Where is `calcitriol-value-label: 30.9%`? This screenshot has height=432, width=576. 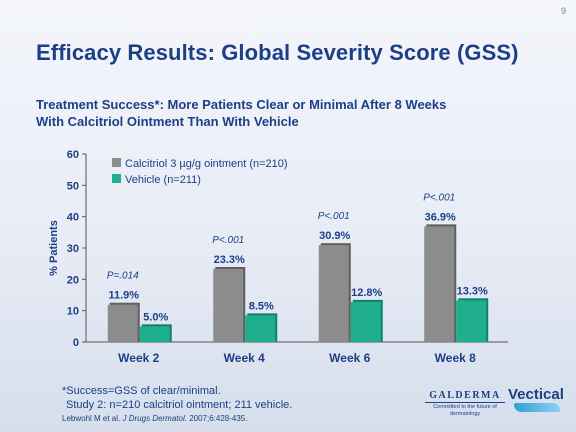
calcitriol-value-label: 30.9% is located at coordinates (334, 236).